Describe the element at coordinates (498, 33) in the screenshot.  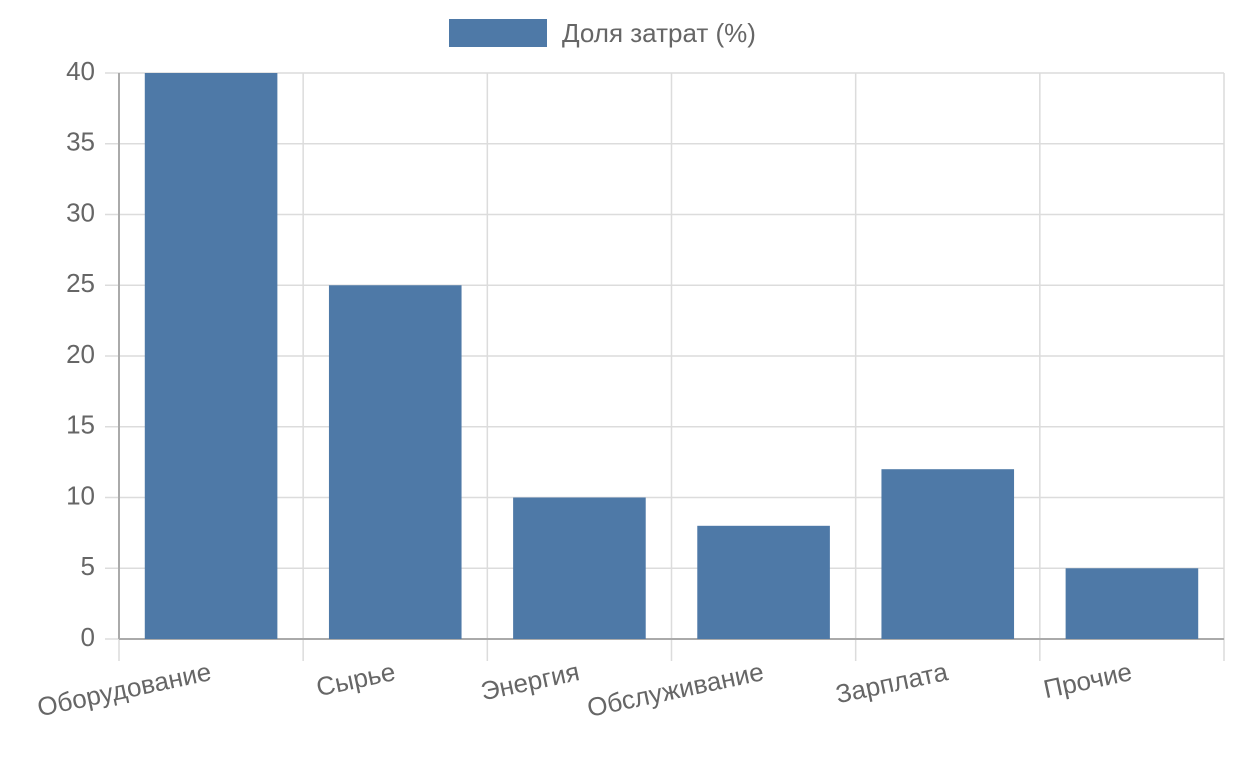
I see `legend-swatch` at that location.